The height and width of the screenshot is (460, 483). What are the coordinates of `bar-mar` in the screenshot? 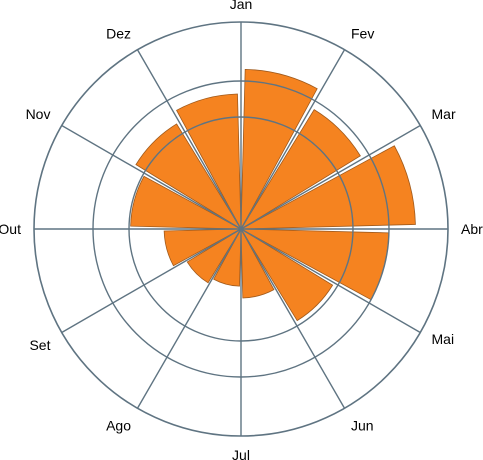 It's located at (328, 187).